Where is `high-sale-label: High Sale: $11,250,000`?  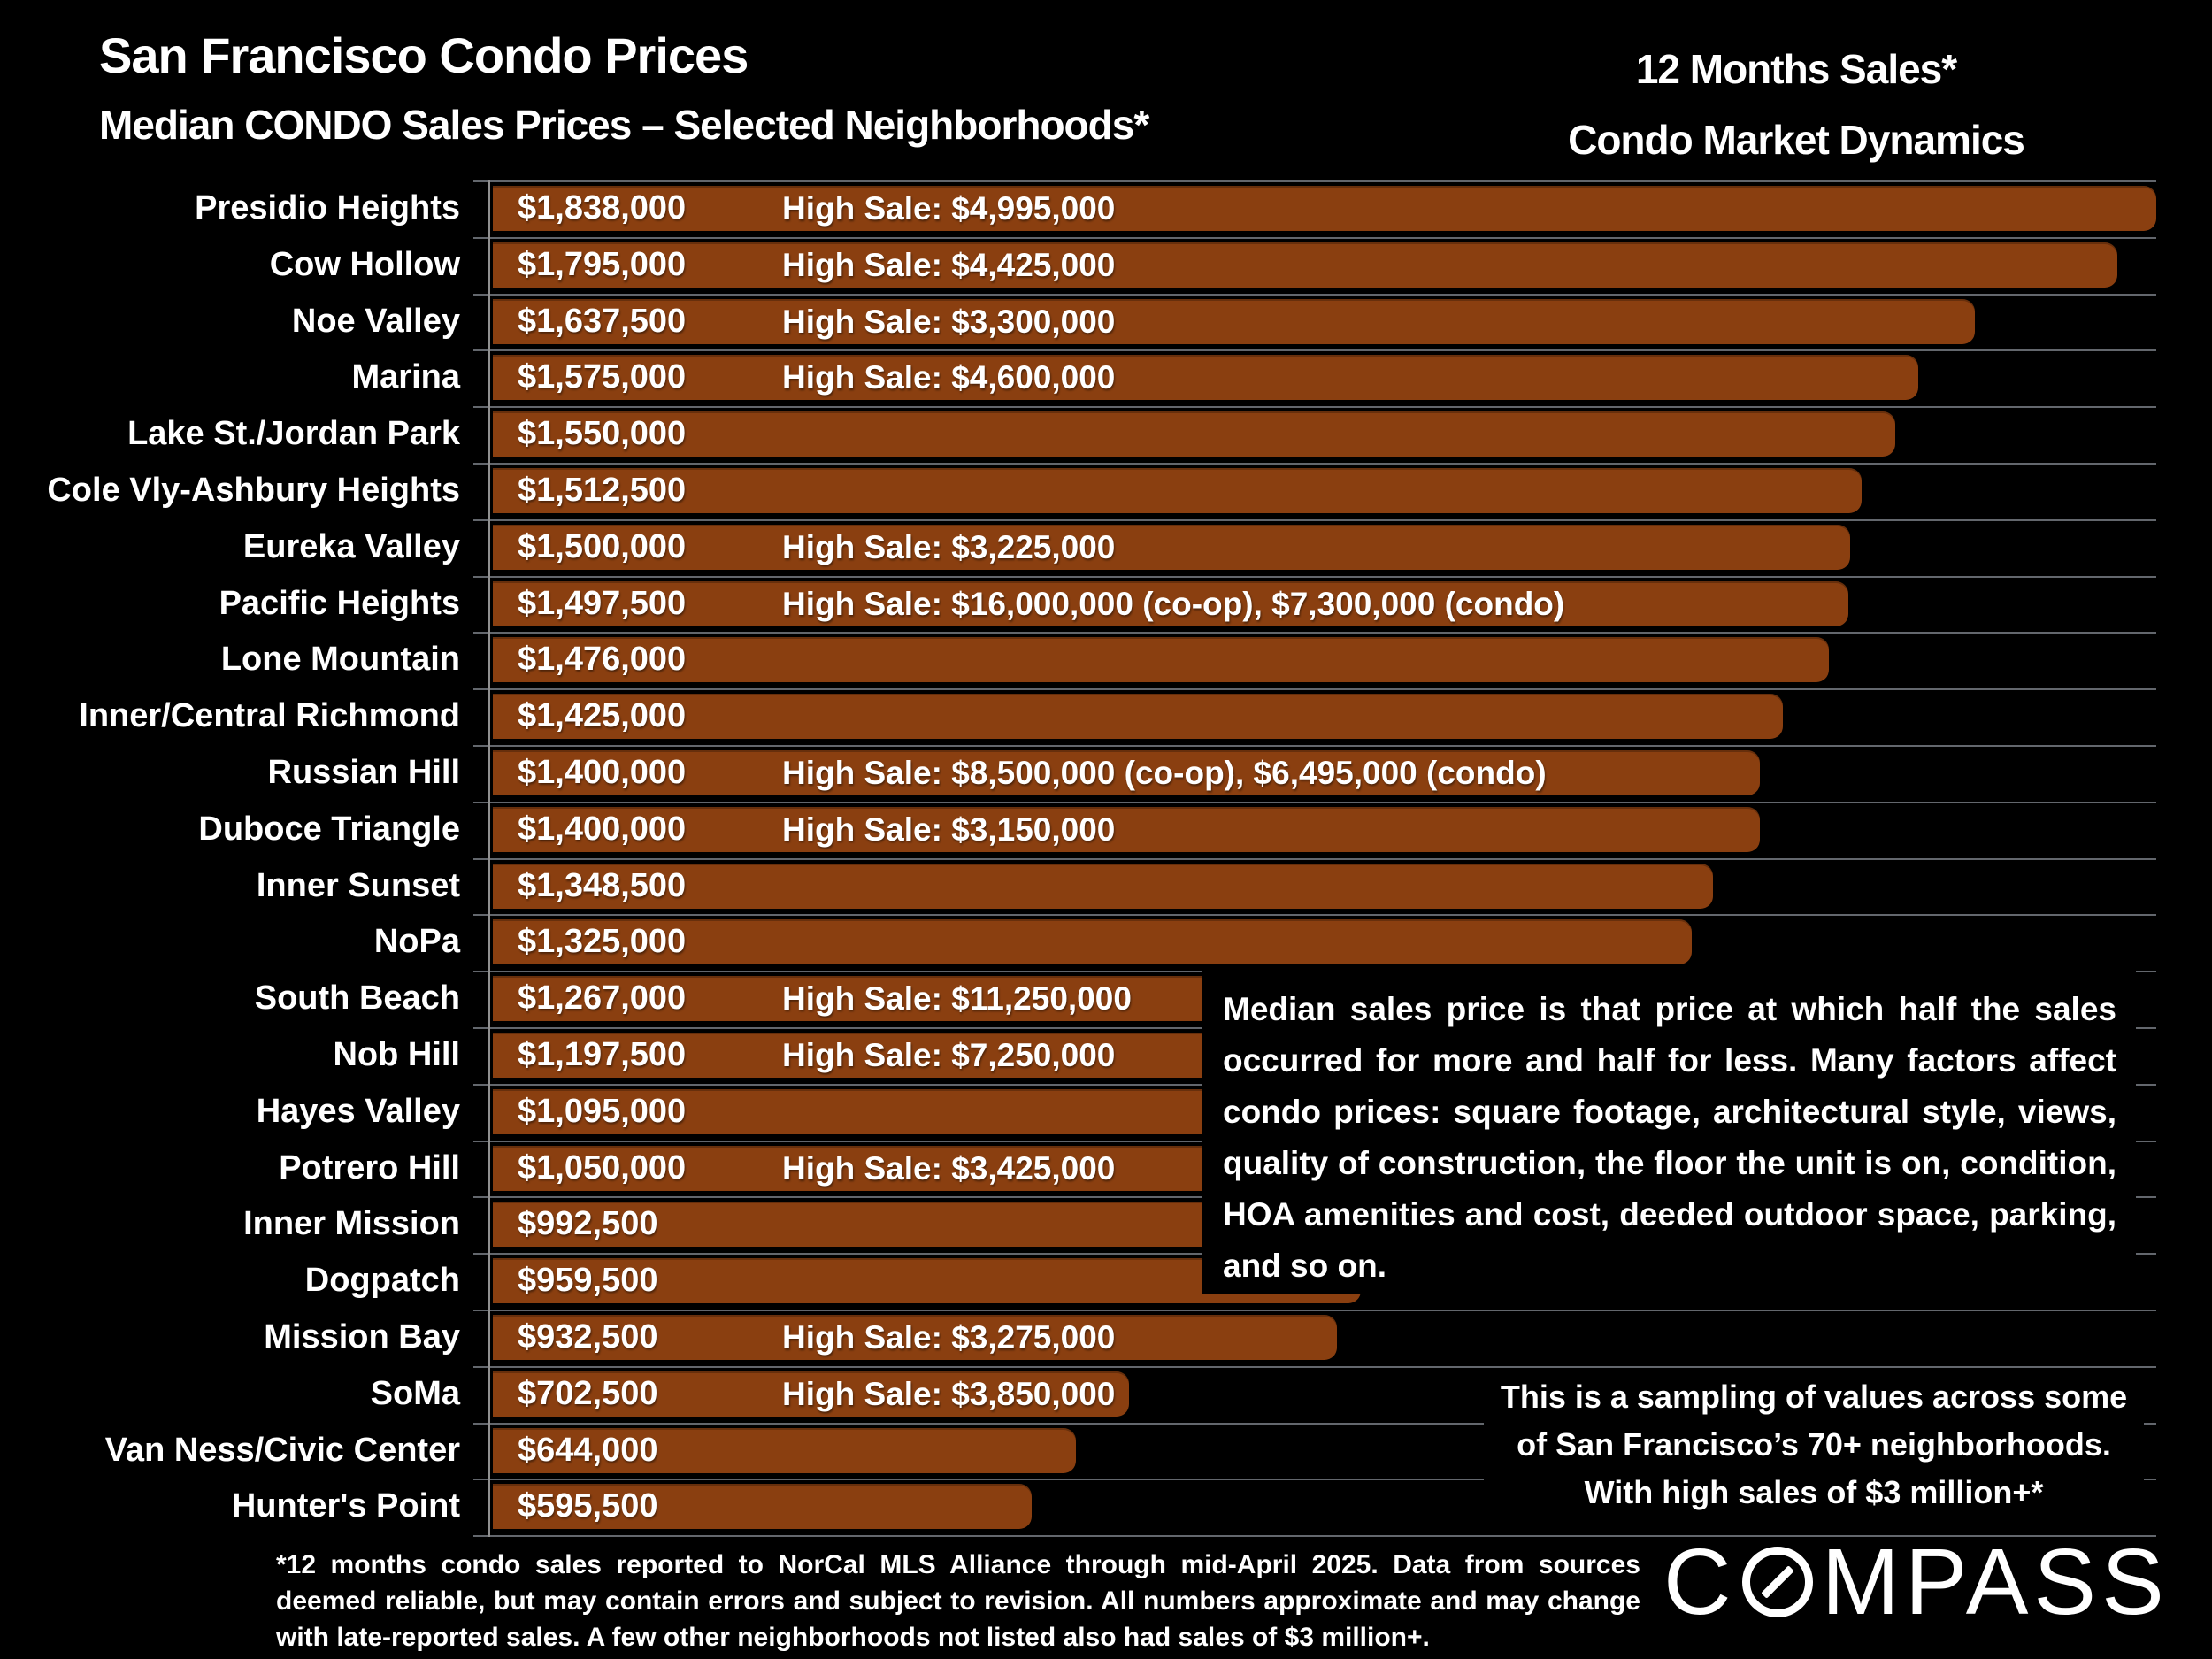 high-sale-label: High Sale: $11,250,000 is located at coordinates (957, 998).